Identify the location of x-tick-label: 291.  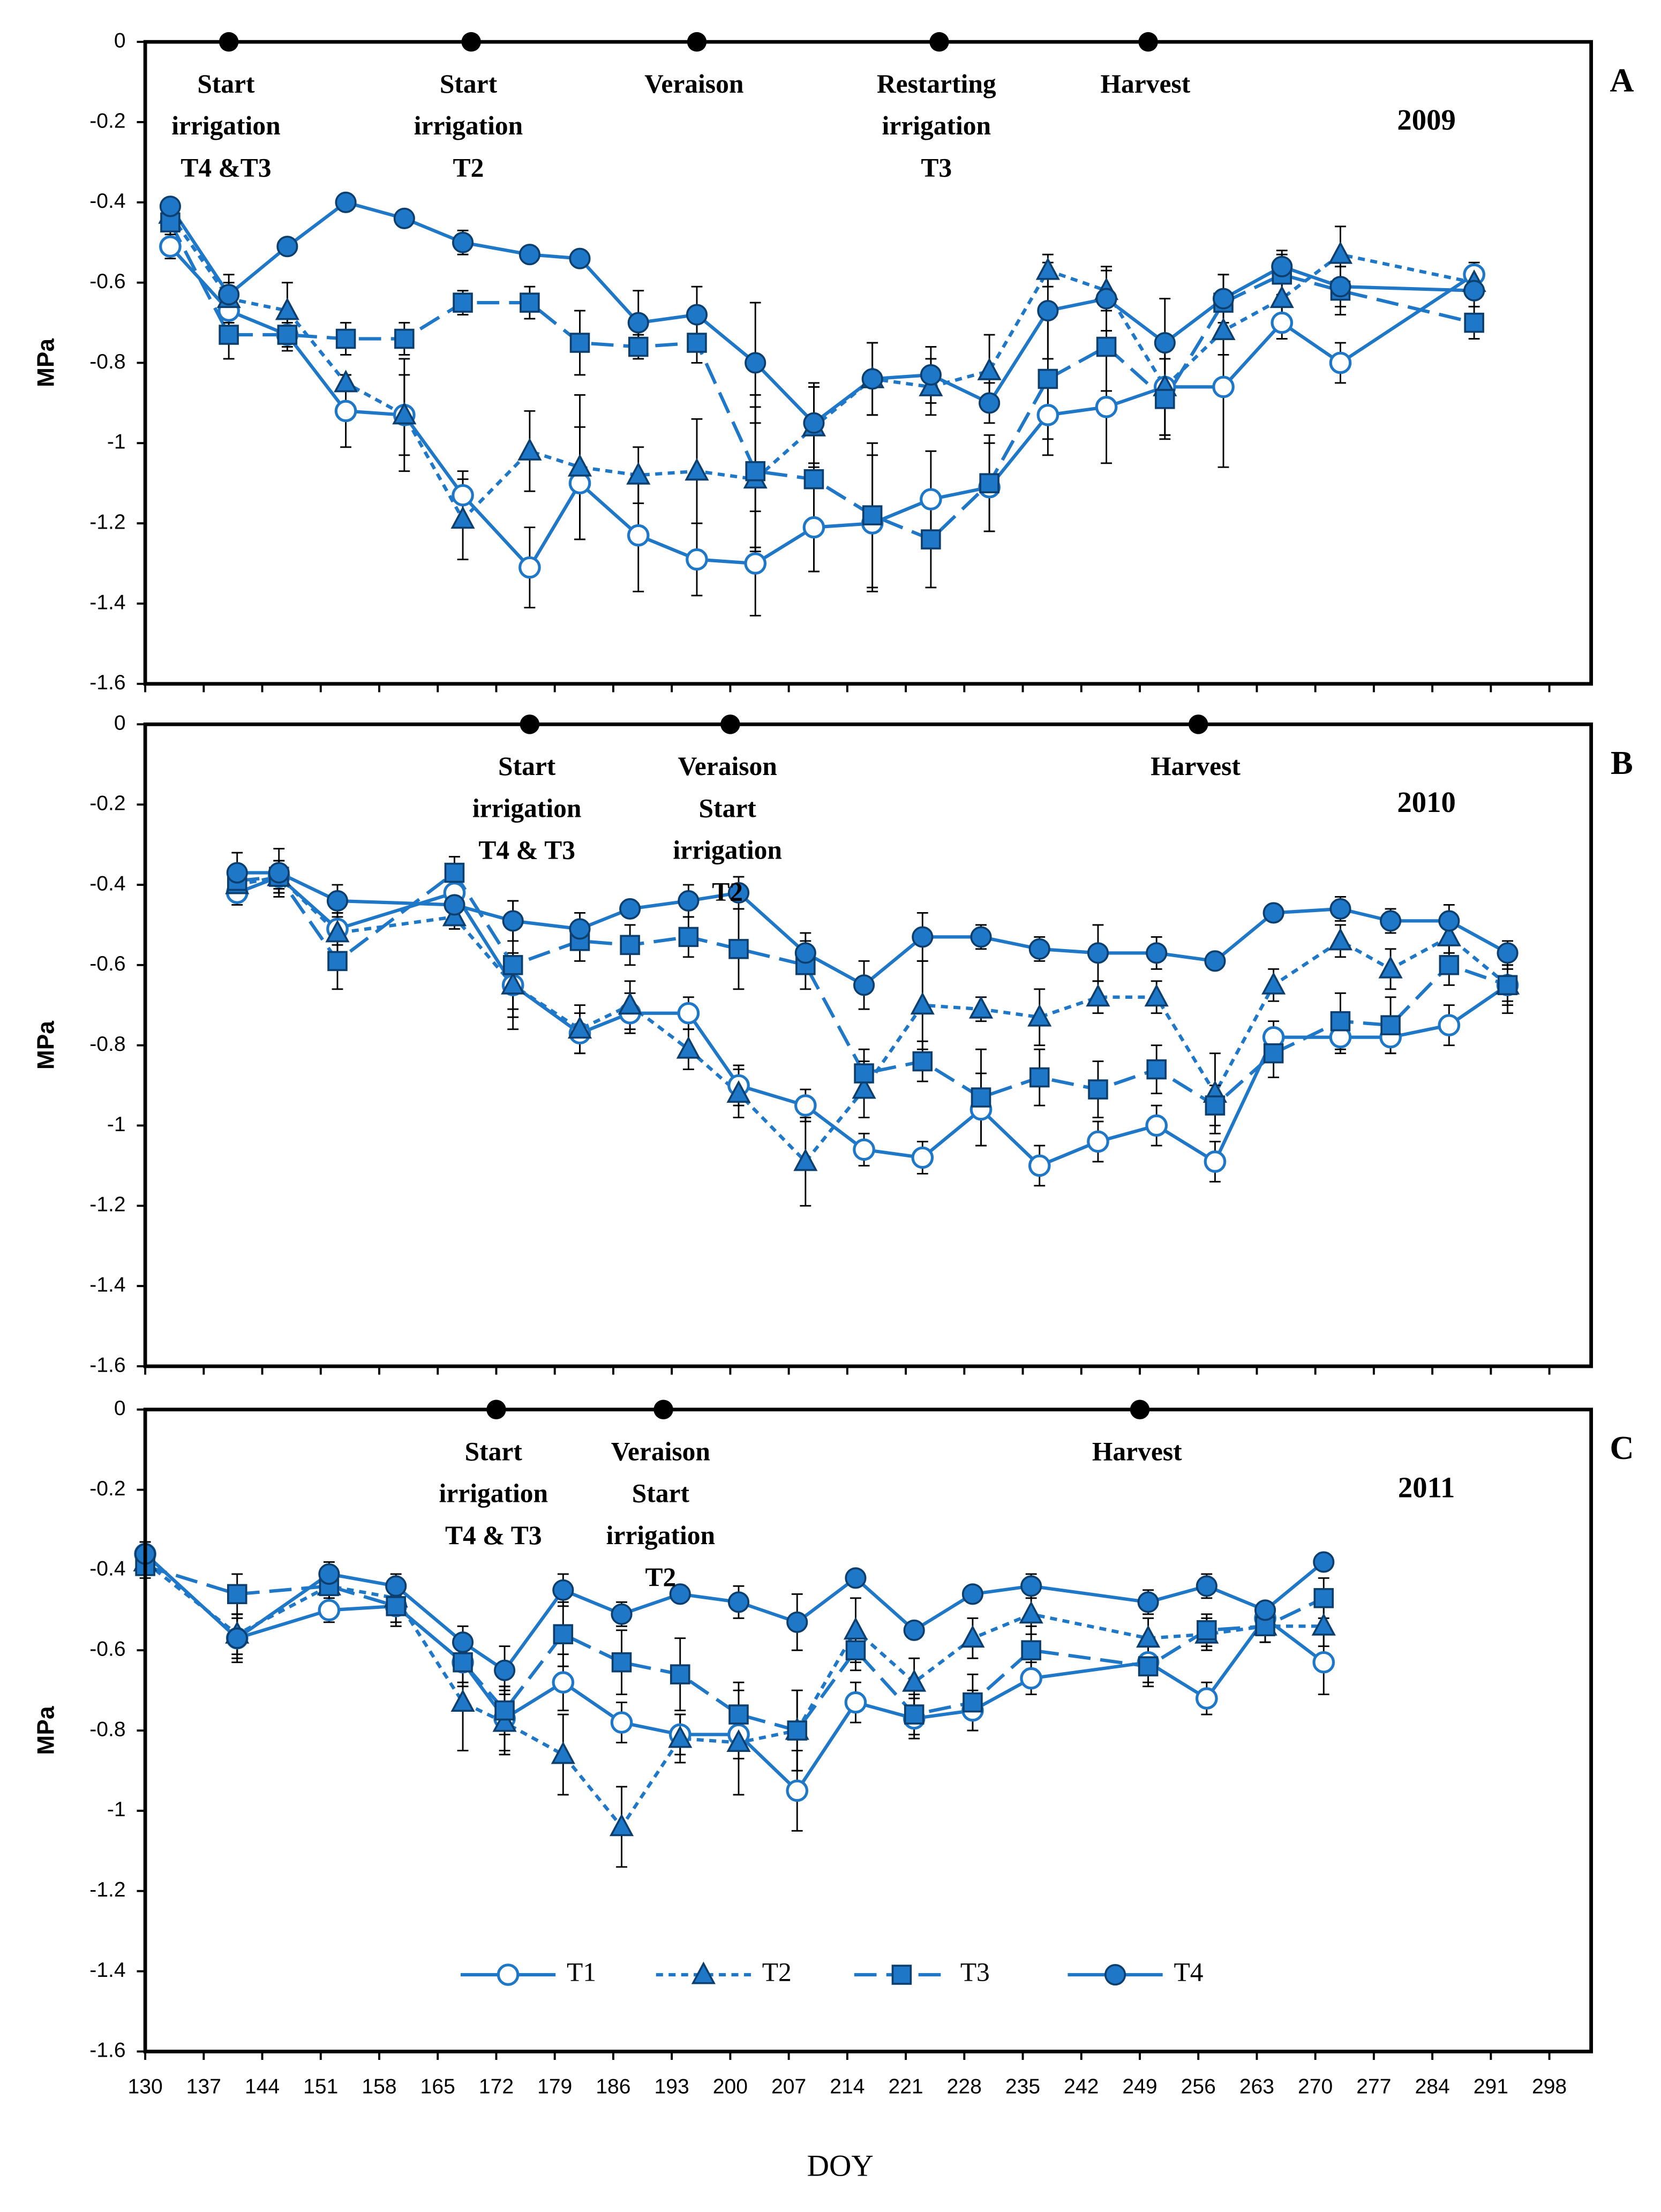
(1491, 2086).